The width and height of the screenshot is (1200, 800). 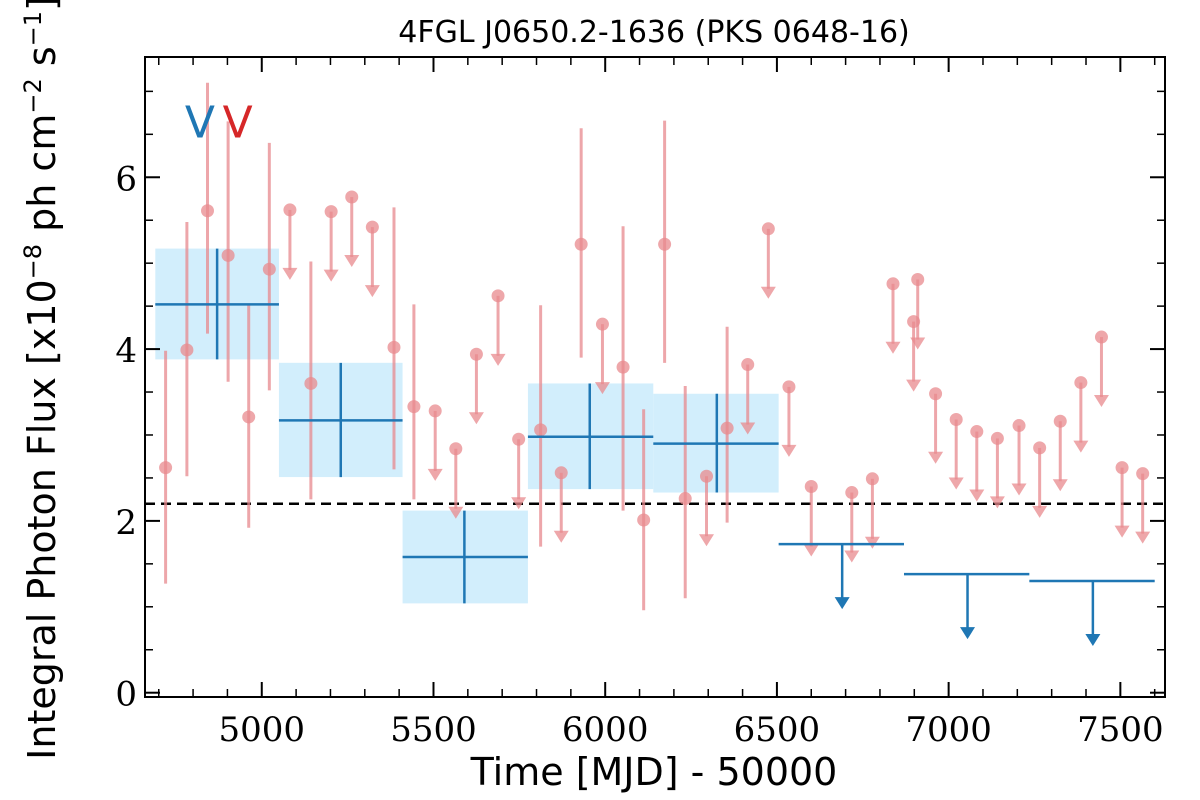 I want to click on x-tick-label: 5500, so click(x=433, y=730).